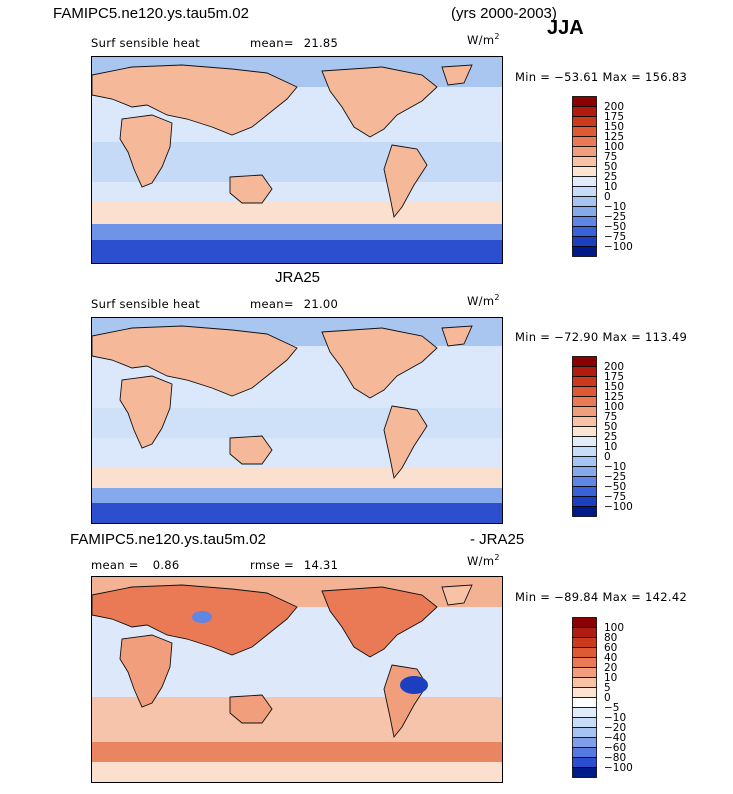  I want to click on panel3-units-base: W/m, so click(481, 560).